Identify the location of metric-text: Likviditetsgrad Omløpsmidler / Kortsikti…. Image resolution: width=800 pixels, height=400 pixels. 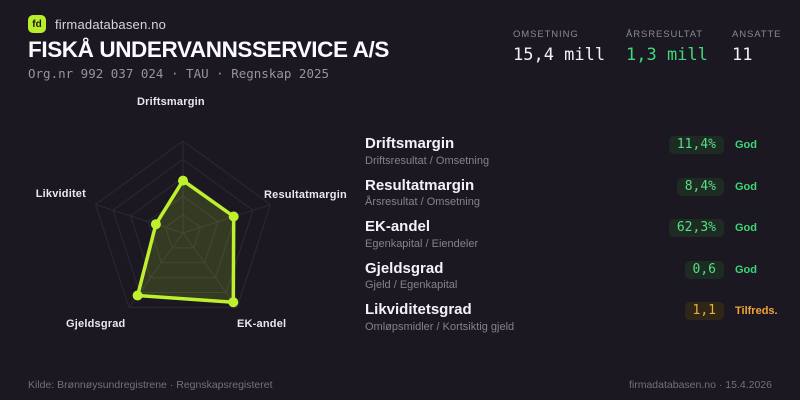
(439, 317).